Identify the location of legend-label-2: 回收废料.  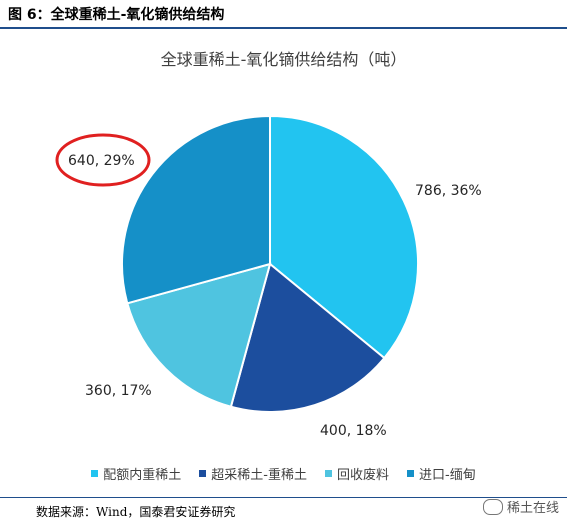
(363, 475).